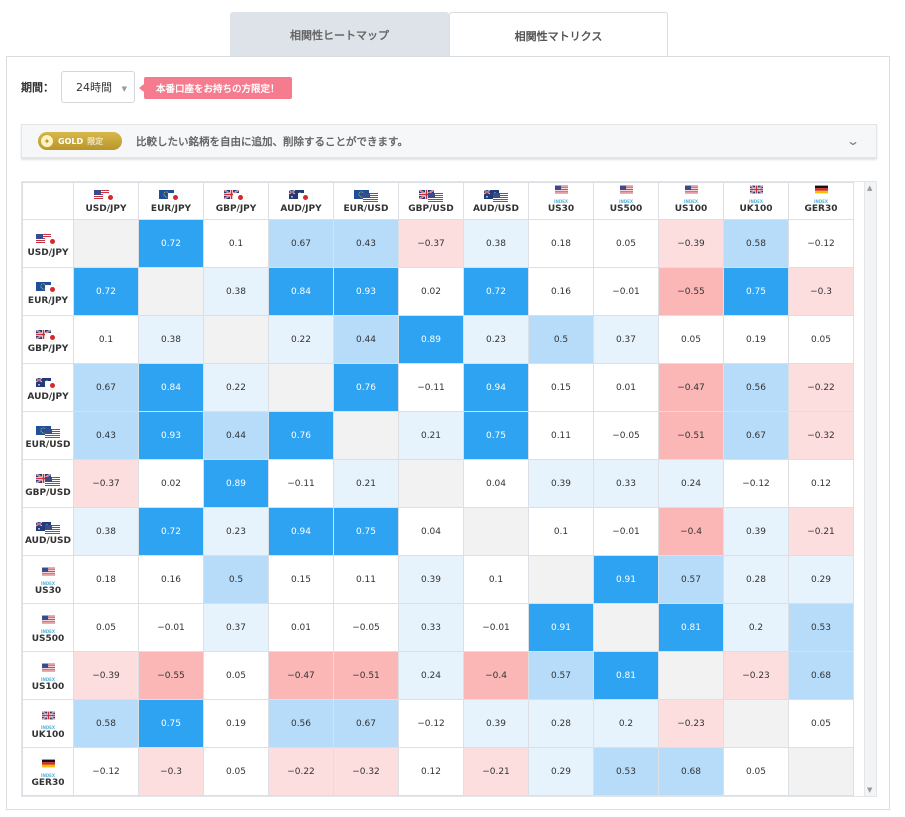 This screenshot has height=817, width=905. What do you see at coordinates (366, 627) in the screenshot?
I see `correlation-cell: −0.05` at bounding box center [366, 627].